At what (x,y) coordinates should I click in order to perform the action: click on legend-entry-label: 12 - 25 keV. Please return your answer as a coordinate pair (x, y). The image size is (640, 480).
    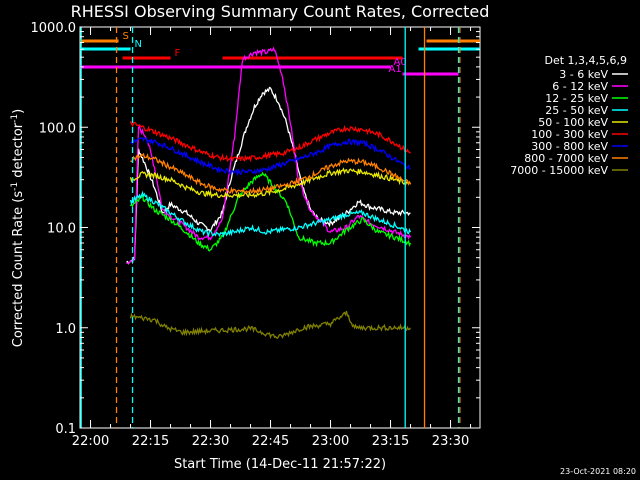
    Looking at the image, I should click on (576, 98).